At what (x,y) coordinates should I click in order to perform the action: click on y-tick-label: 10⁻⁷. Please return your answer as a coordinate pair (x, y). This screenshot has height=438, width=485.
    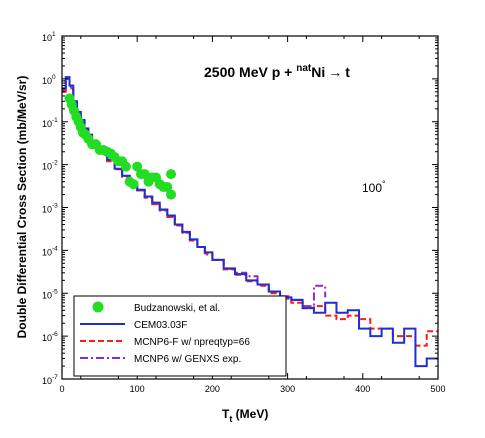
    Looking at the image, I should click on (50, 380).